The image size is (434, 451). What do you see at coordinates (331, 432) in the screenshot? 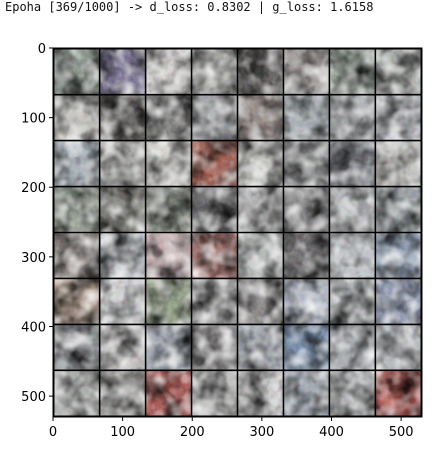
I see `x-tick-label: 400` at bounding box center [331, 432].